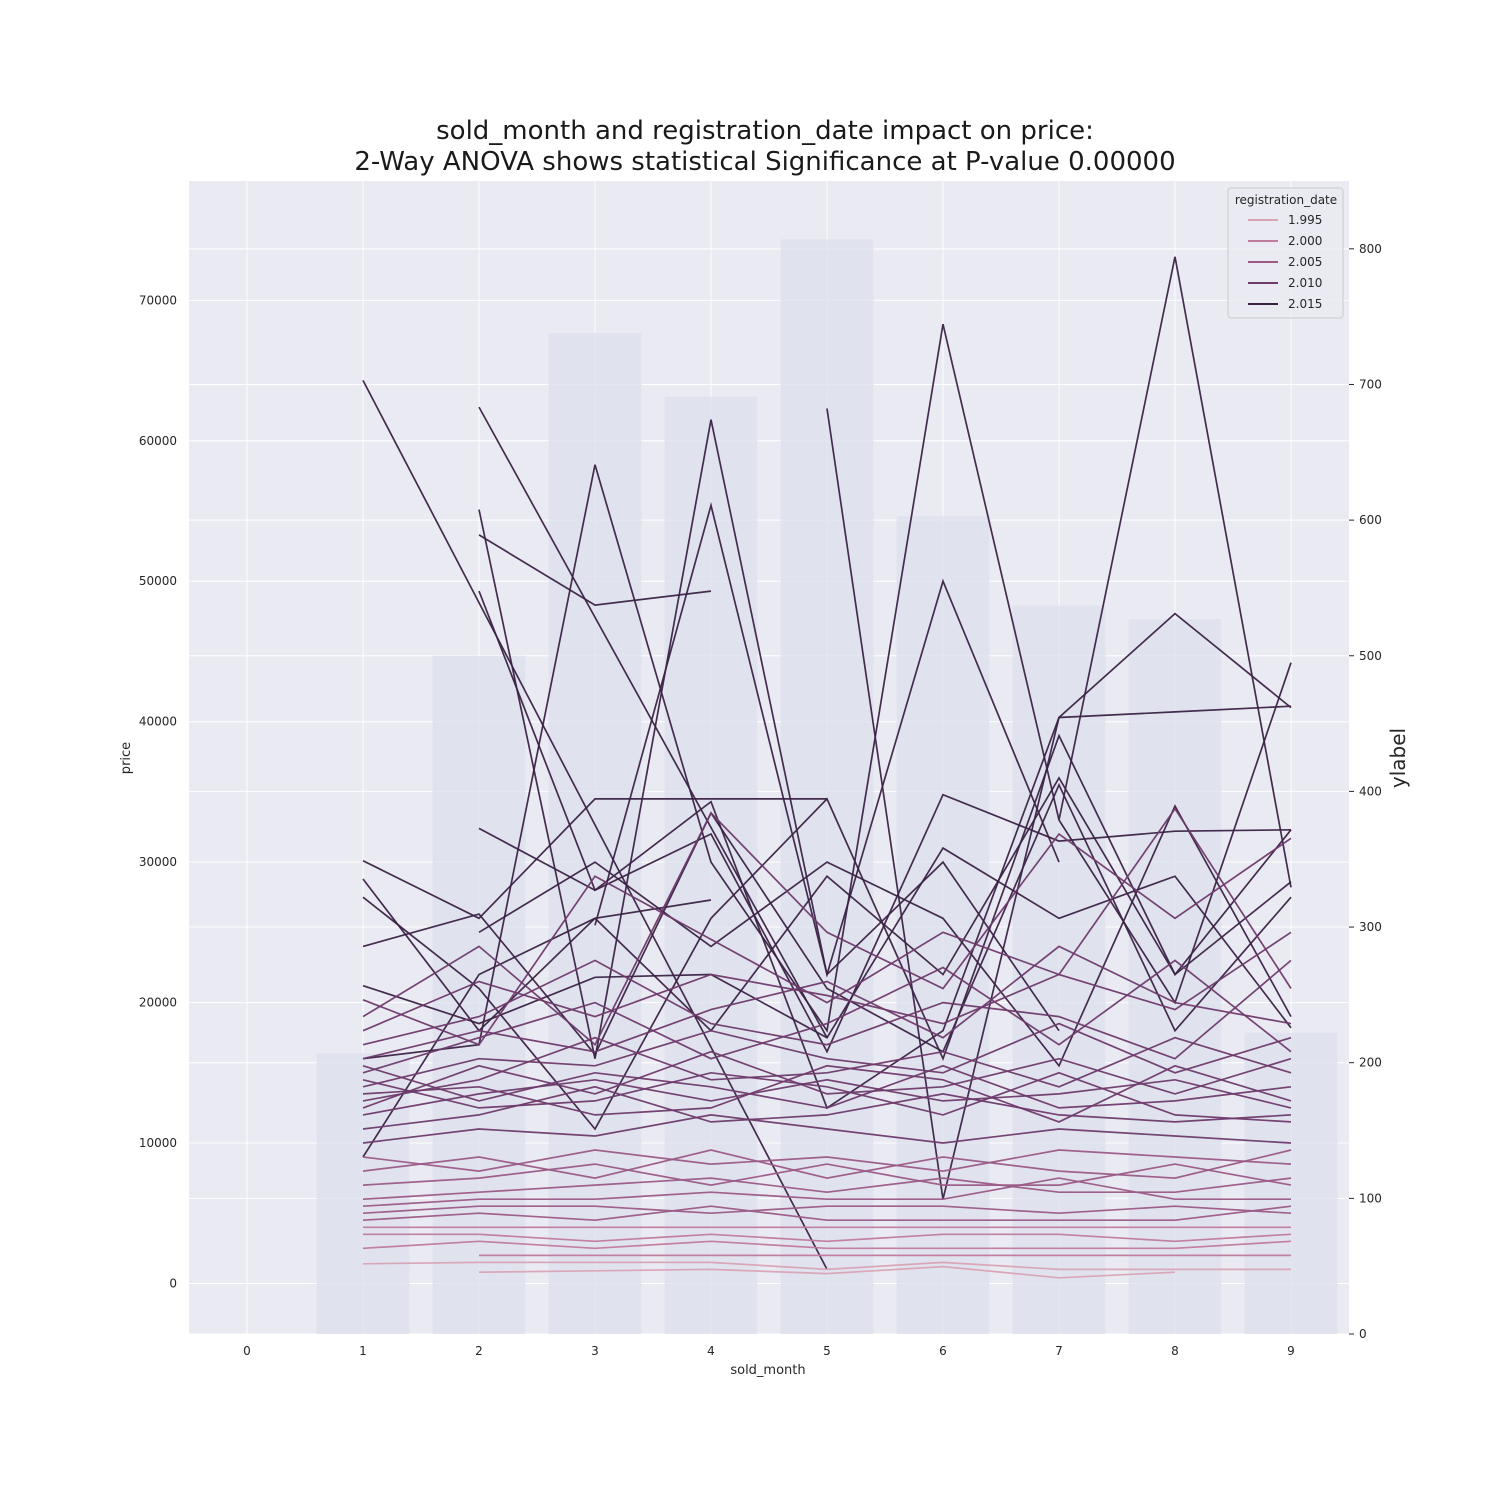 The height and width of the screenshot is (1500, 1500). I want to click on y-right-tick-label: 200, so click(1370, 1063).